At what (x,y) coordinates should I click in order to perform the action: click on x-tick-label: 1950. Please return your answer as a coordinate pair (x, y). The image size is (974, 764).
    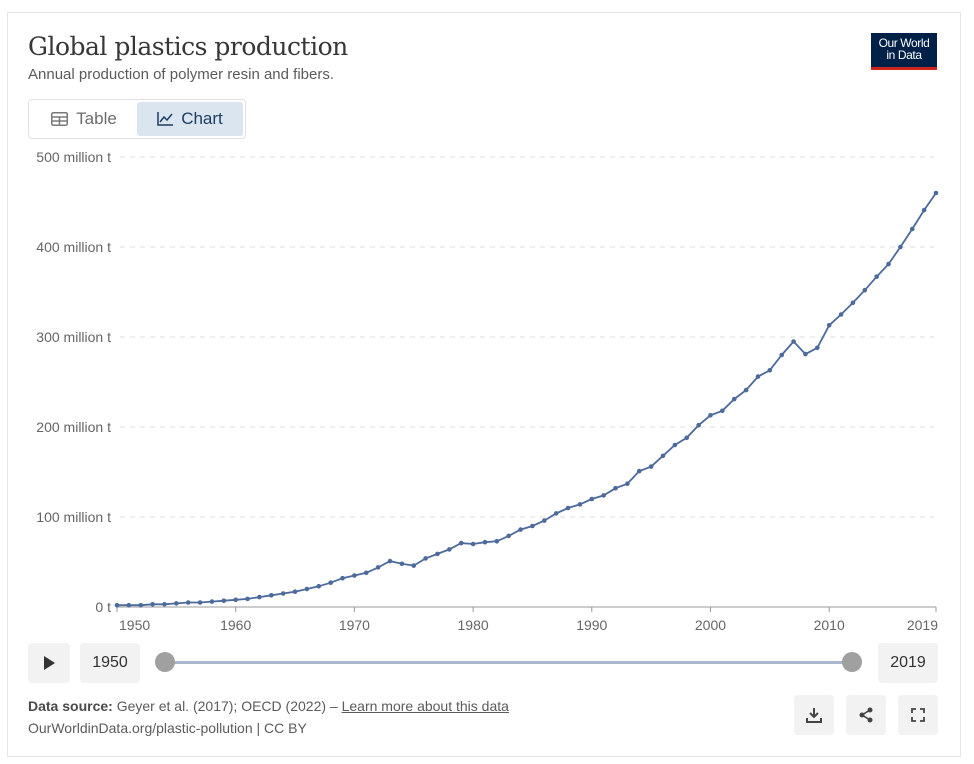
    Looking at the image, I should click on (134, 625).